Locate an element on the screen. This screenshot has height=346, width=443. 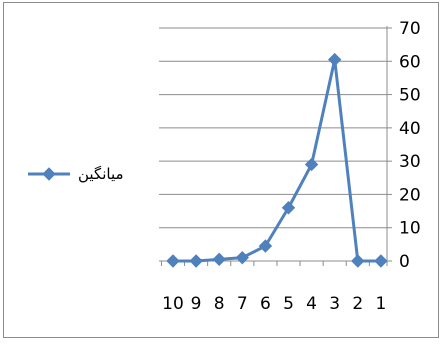
x-tick-label: 1 is located at coordinates (380, 304).